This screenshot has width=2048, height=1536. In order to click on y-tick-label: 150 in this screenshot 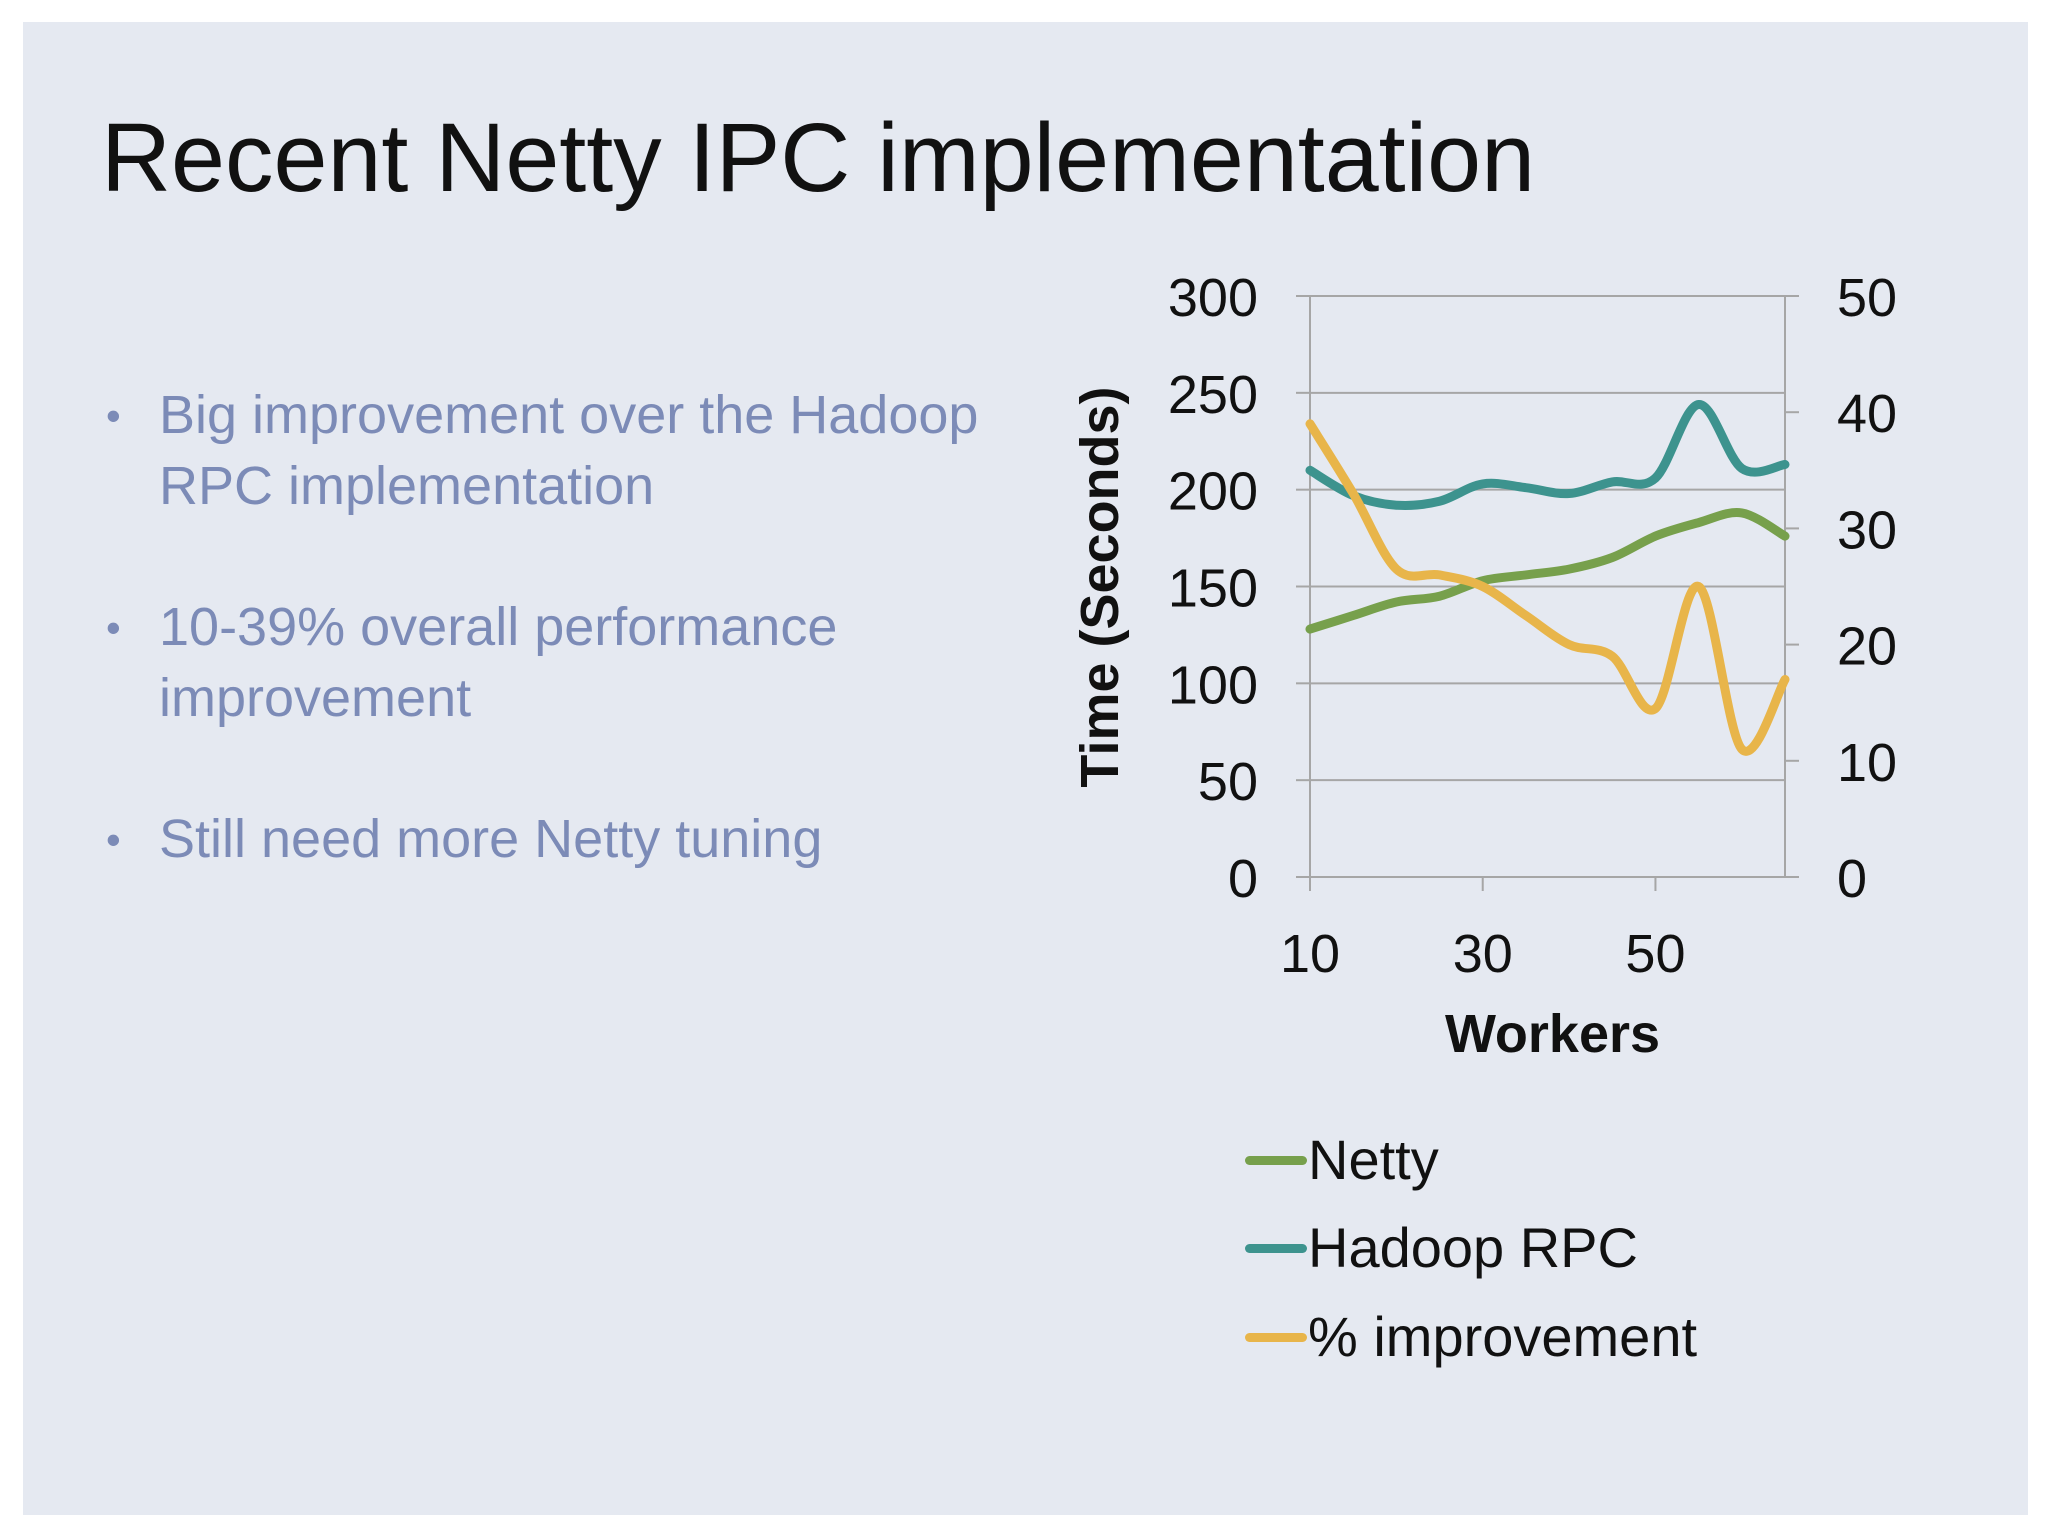, I will do `click(1213, 589)`.